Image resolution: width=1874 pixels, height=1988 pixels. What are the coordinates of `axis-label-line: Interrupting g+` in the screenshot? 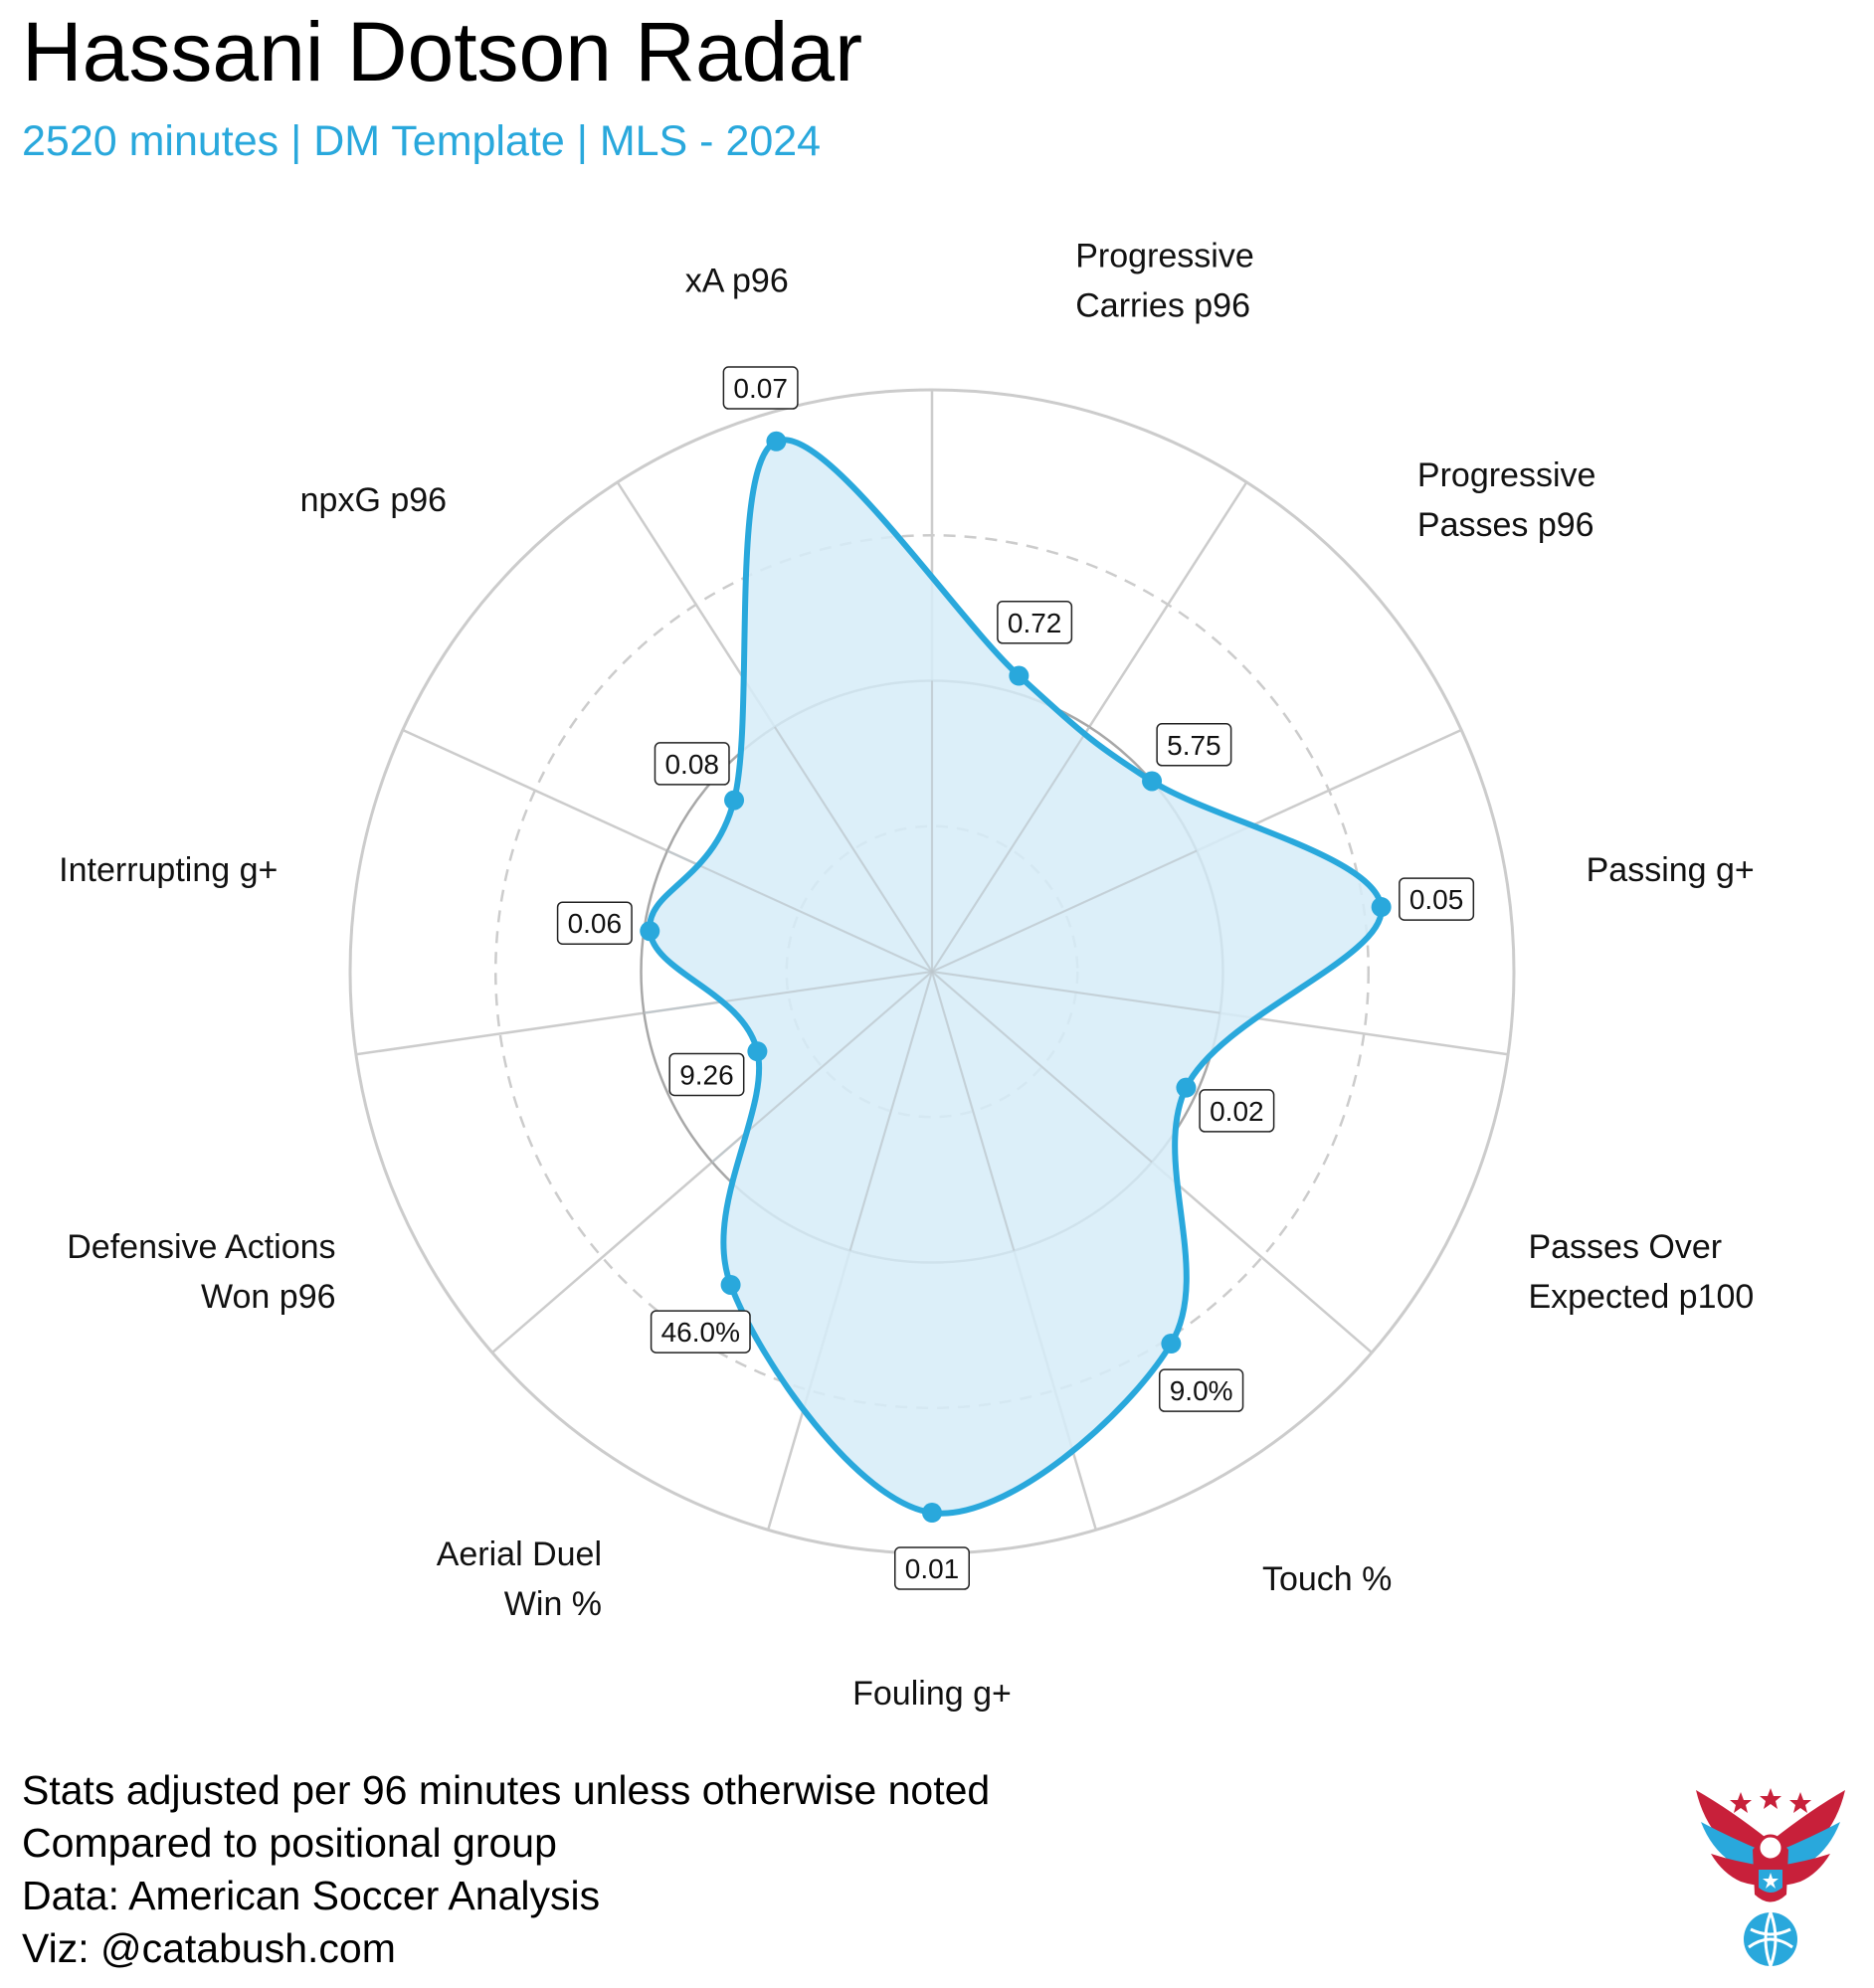 It's located at (168, 870).